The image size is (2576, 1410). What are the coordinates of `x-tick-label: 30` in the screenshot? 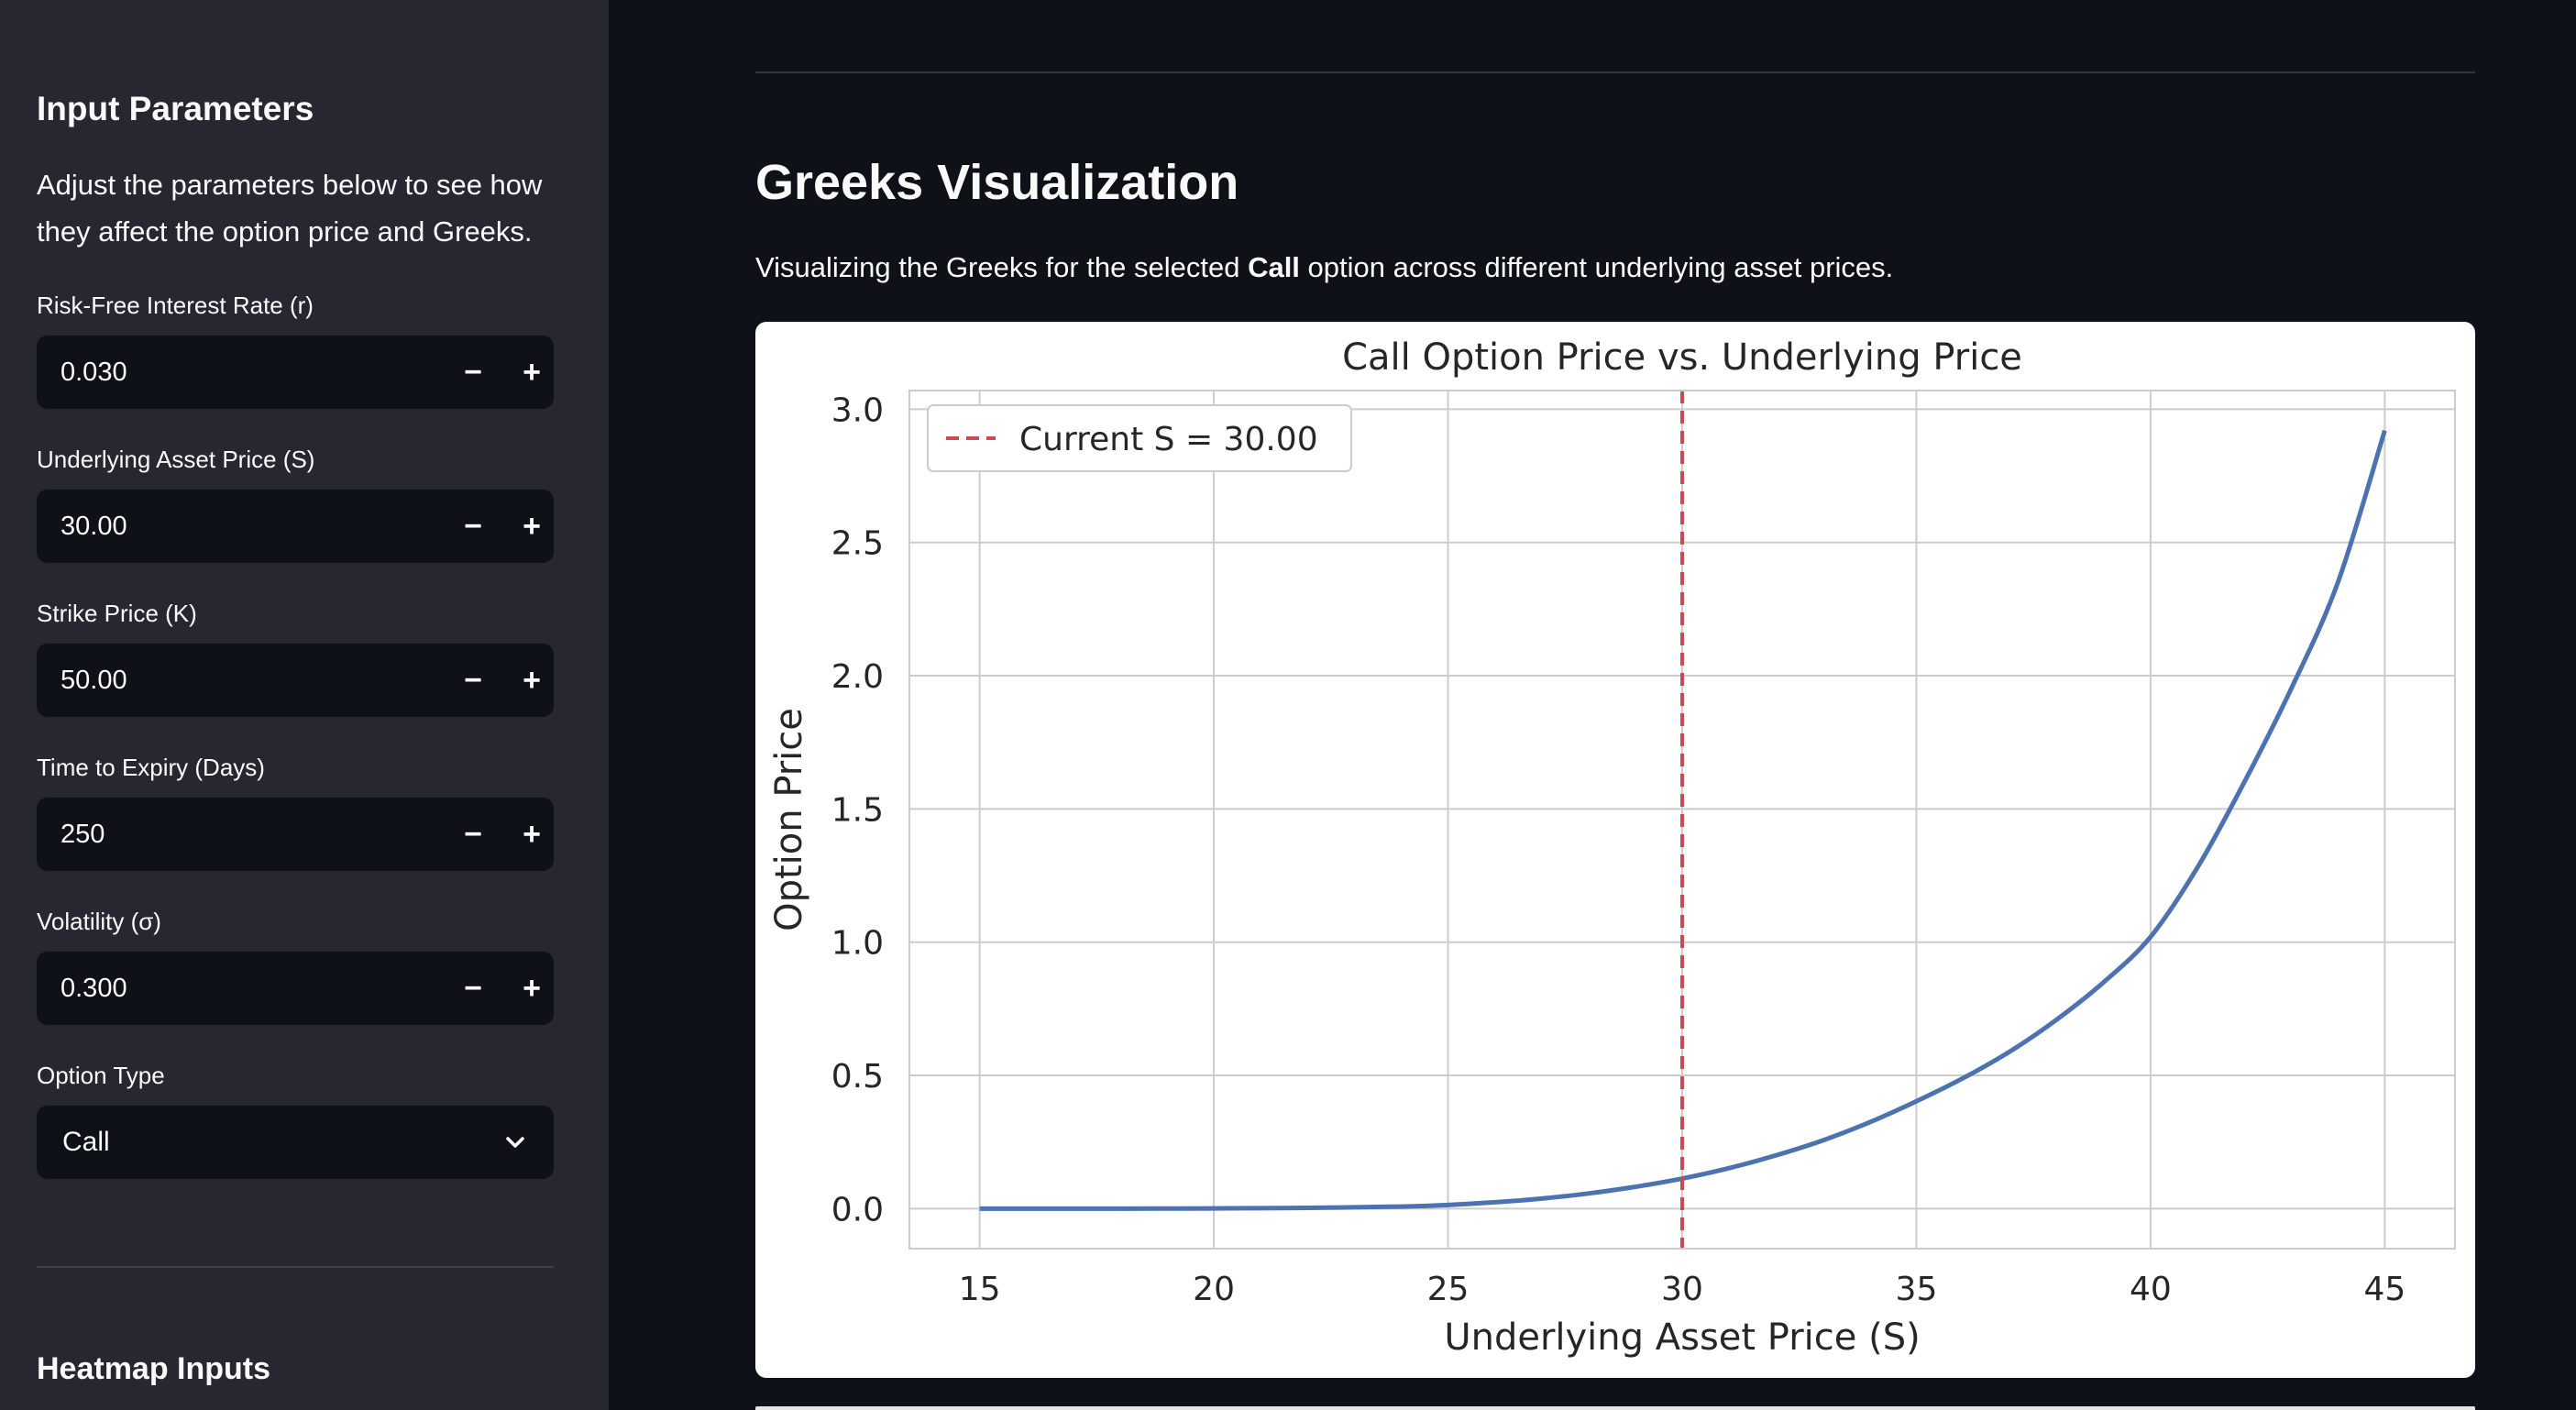 It's located at (1682, 1289).